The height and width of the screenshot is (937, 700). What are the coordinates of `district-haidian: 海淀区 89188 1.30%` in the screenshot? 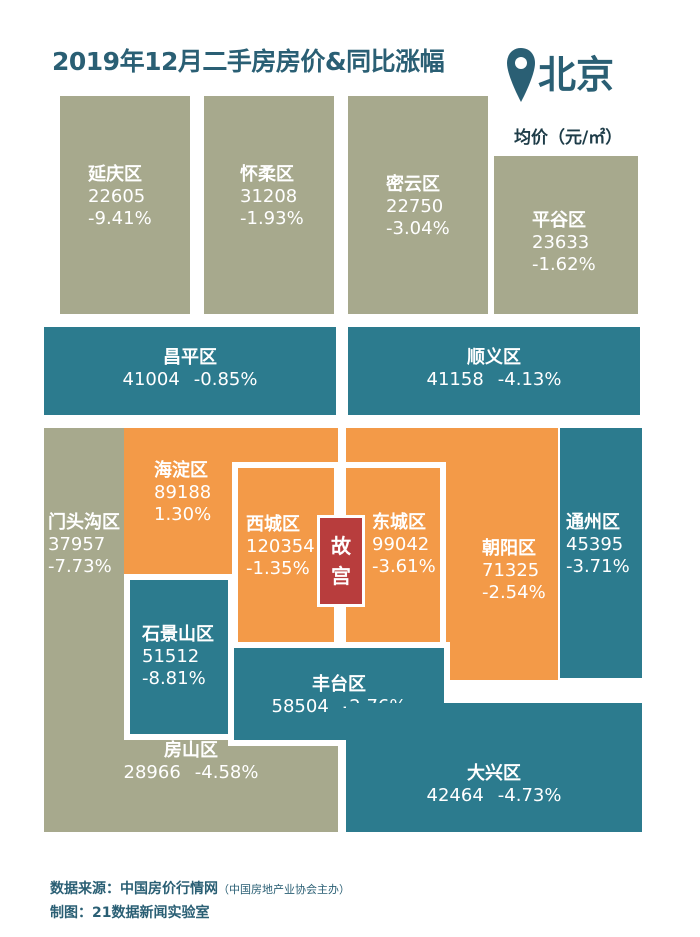 It's located at (231, 503).